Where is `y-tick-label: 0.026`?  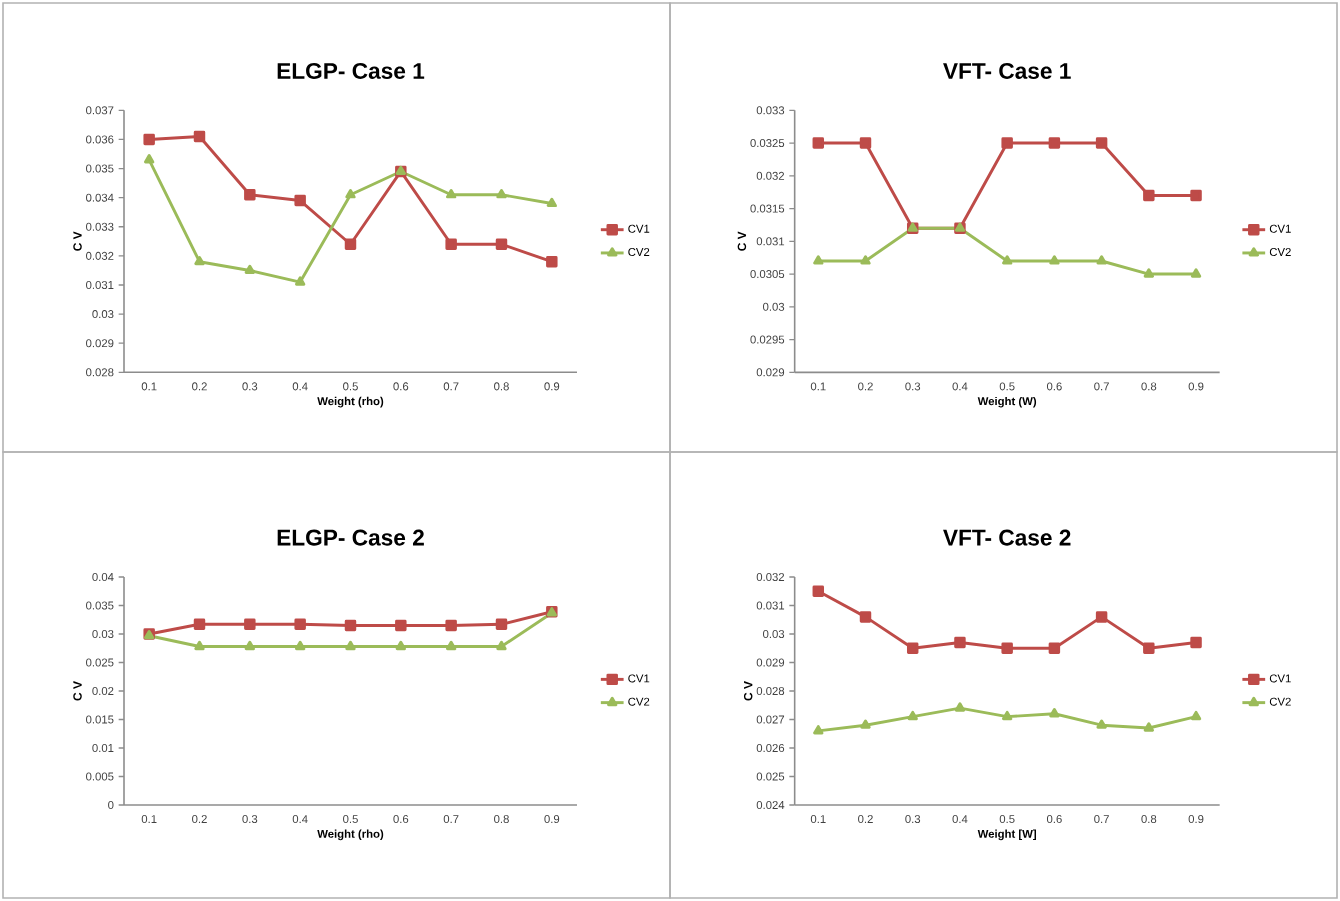 y-tick-label: 0.026 is located at coordinates (770, 747).